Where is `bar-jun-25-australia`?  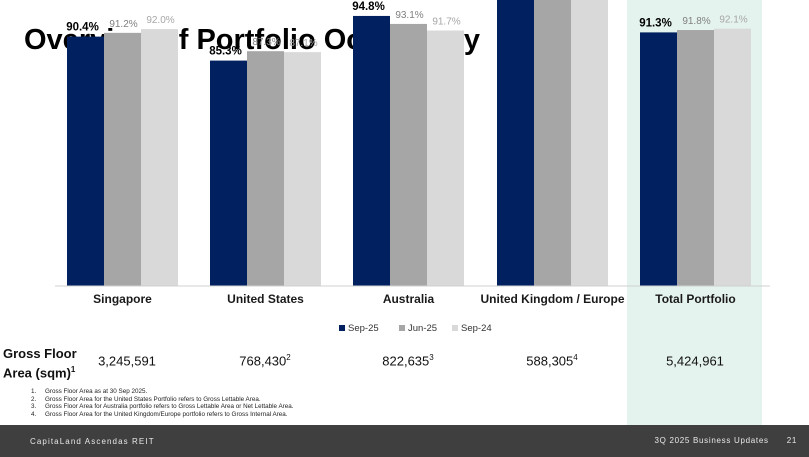 bar-jun-25-australia is located at coordinates (408, 155).